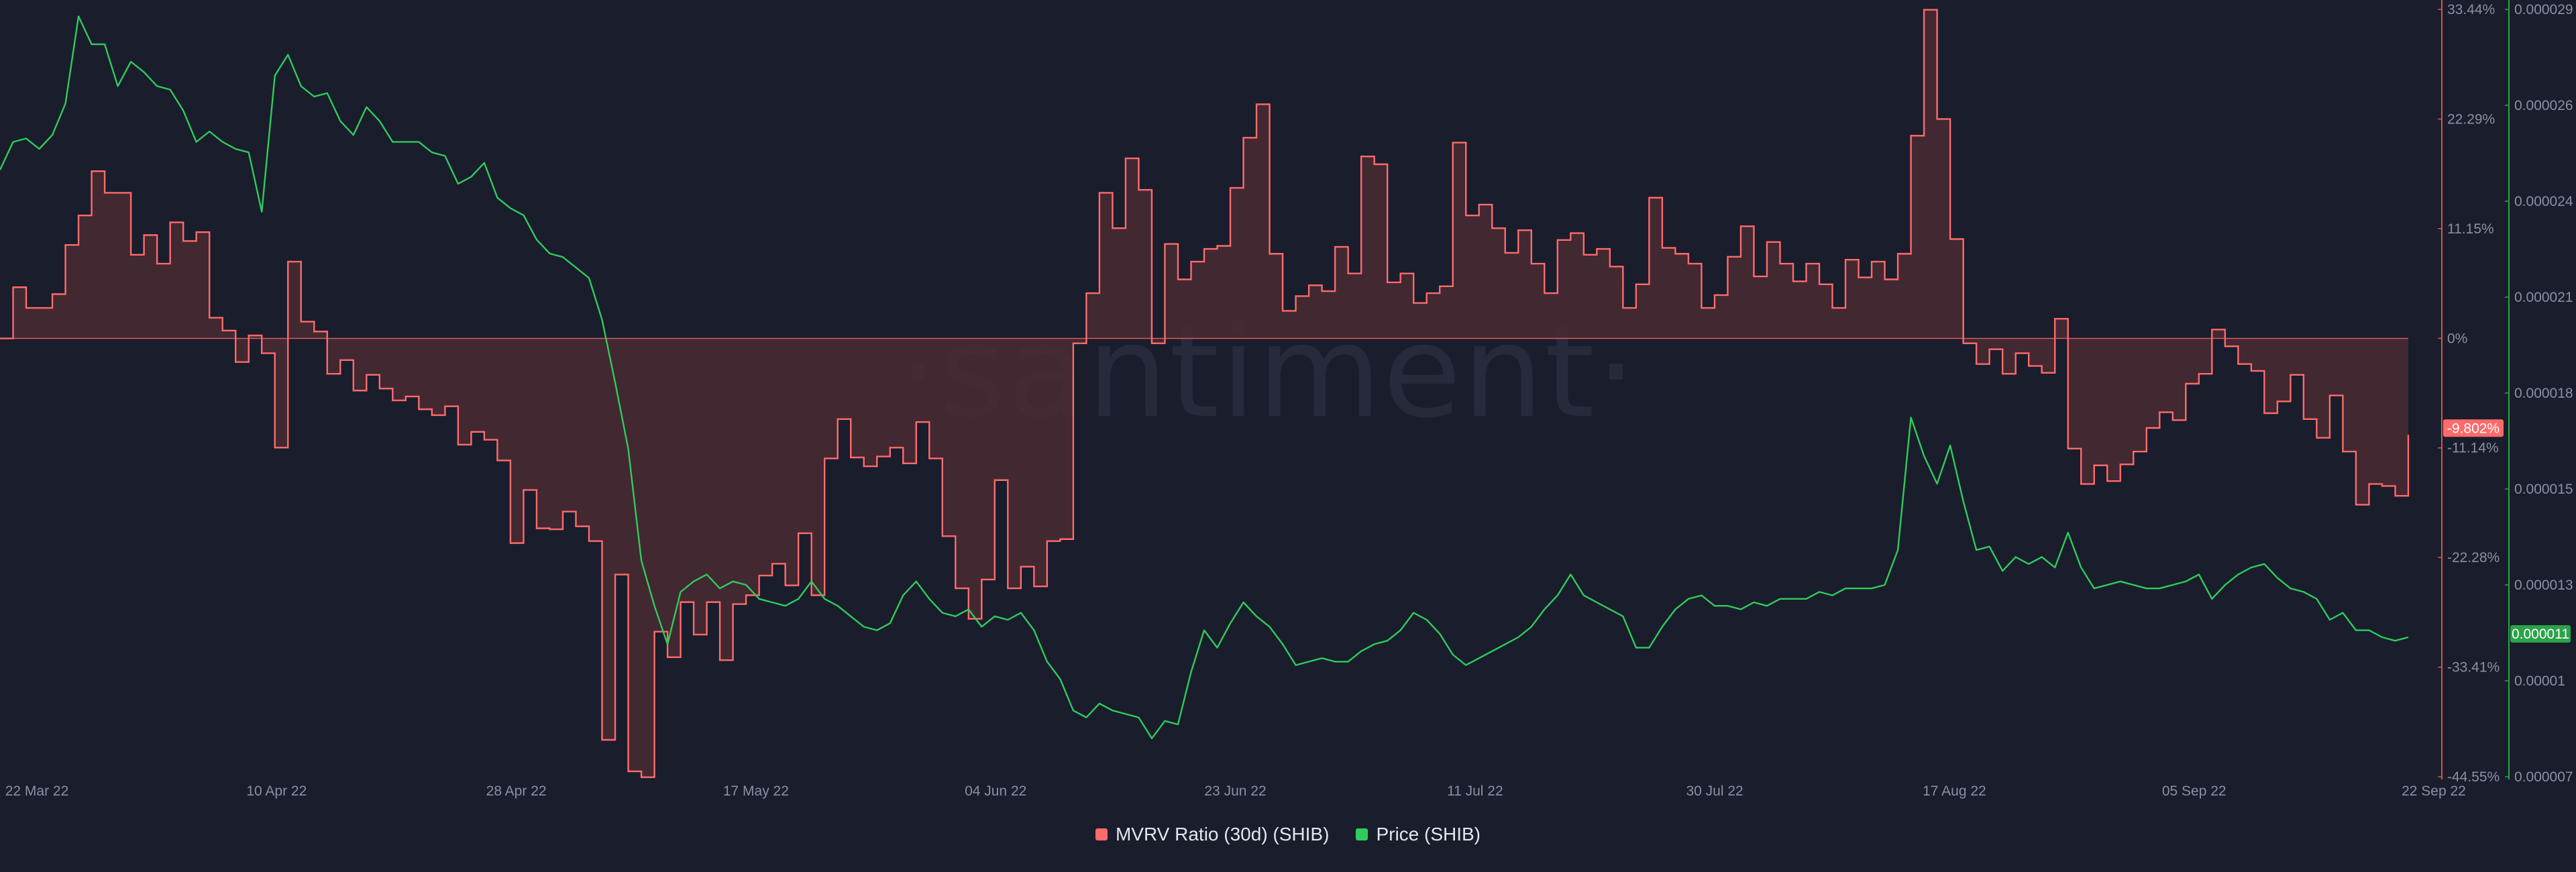 The image size is (2576, 872). I want to click on price-axis-tick: 0.000029, so click(2543, 9).